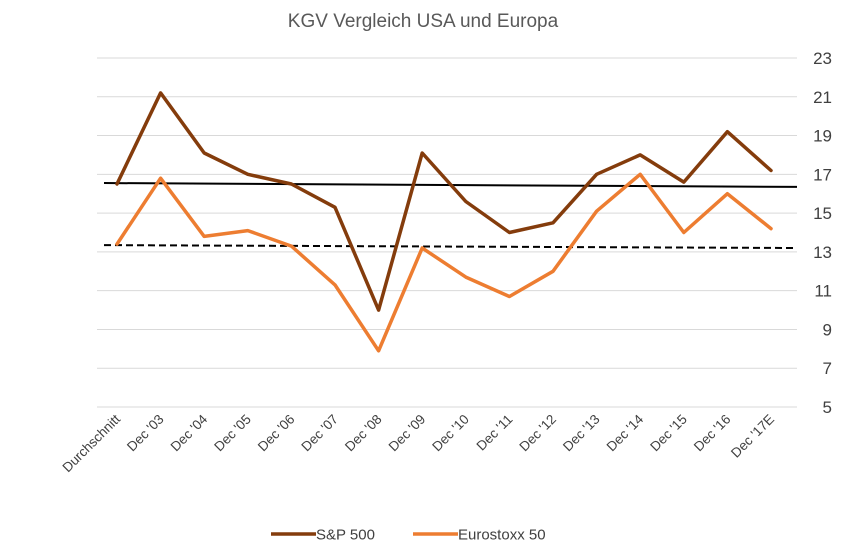 The height and width of the screenshot is (549, 846). What do you see at coordinates (822, 97) in the screenshot?
I see `y-tick-label: 21` at bounding box center [822, 97].